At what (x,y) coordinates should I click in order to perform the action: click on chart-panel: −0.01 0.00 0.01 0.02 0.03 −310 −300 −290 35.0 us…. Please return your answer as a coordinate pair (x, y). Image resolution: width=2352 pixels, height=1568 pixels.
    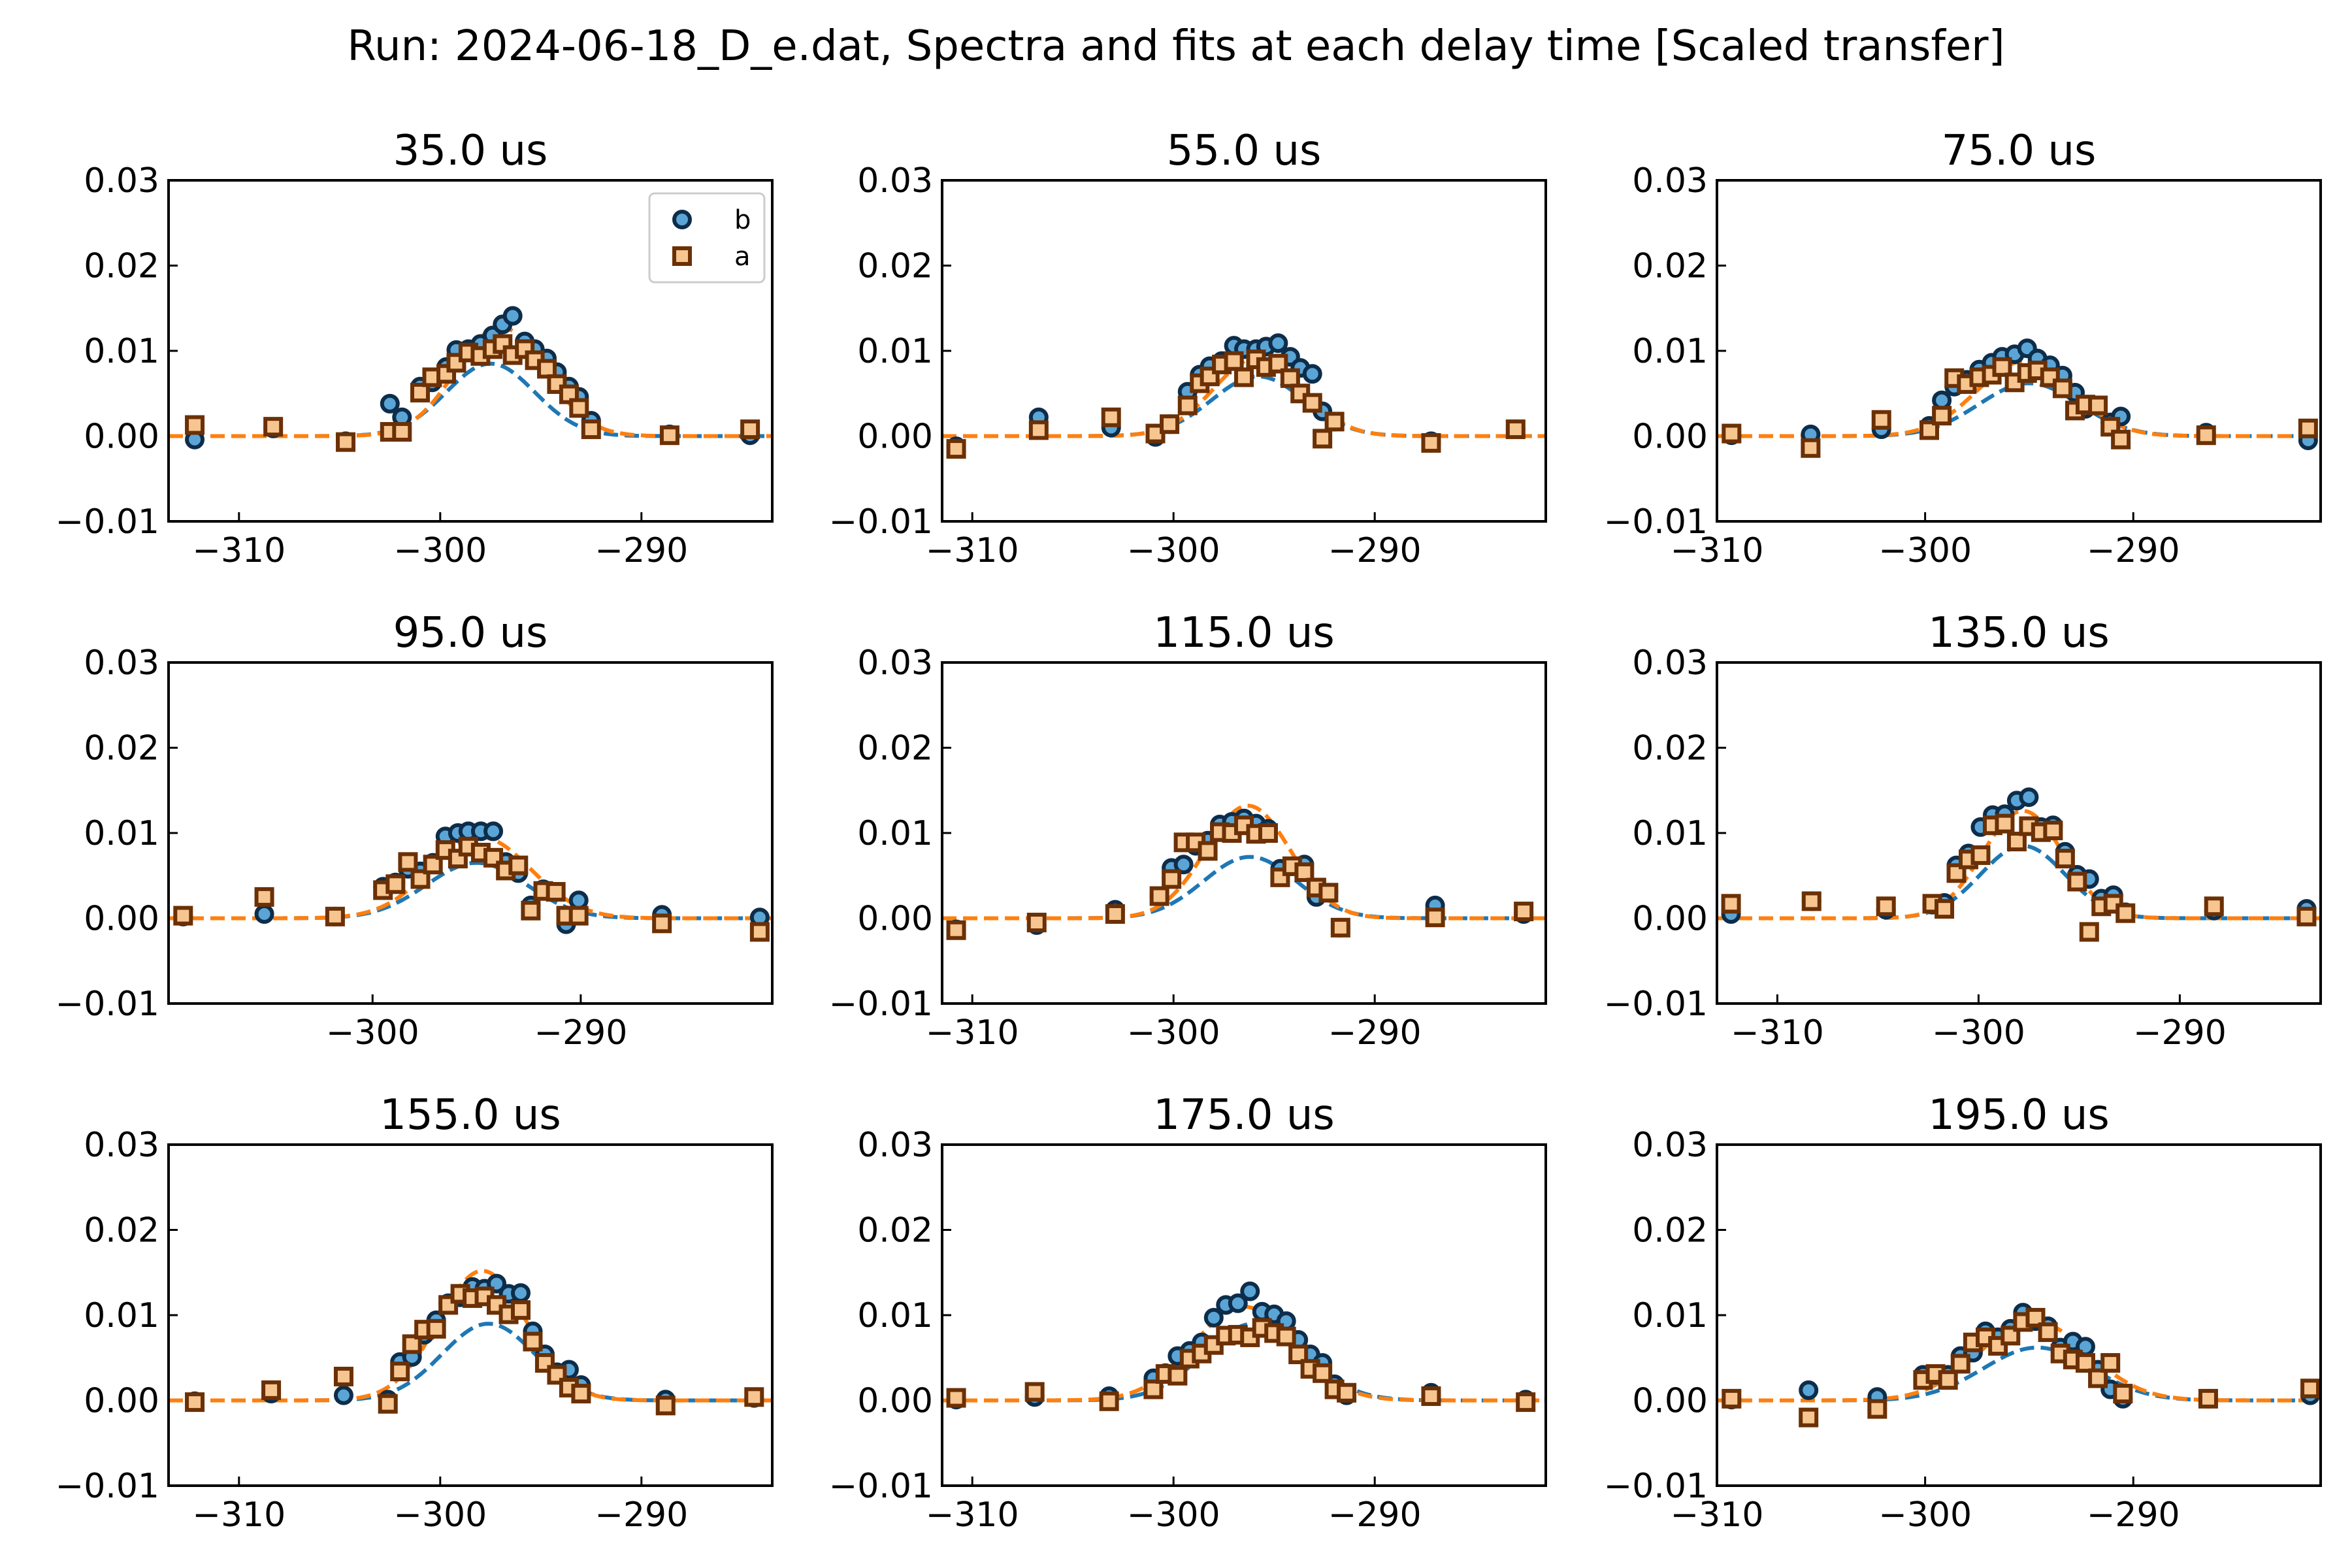
    Looking at the image, I should click on (415, 348).